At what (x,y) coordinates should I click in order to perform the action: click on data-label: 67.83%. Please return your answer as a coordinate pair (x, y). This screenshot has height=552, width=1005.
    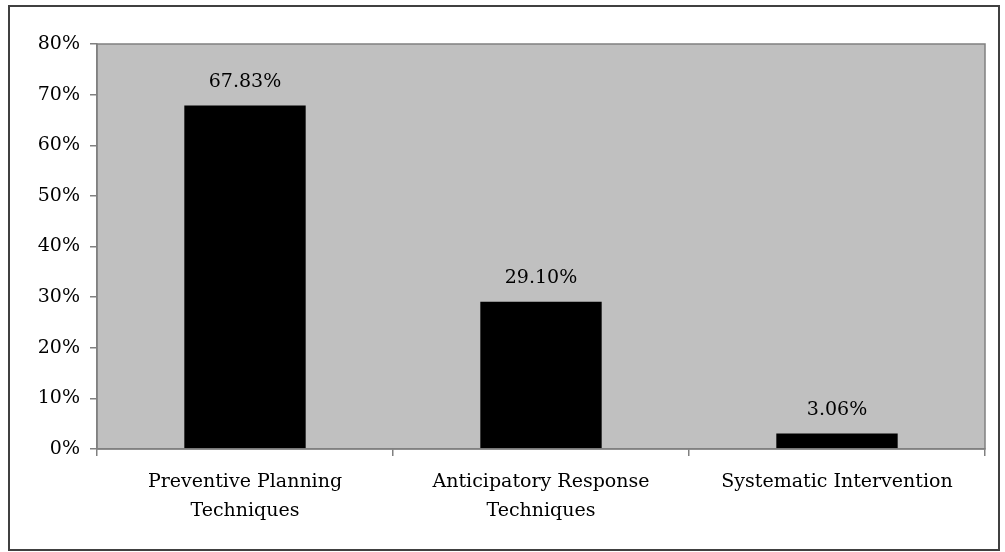
    Looking at the image, I should click on (245, 80).